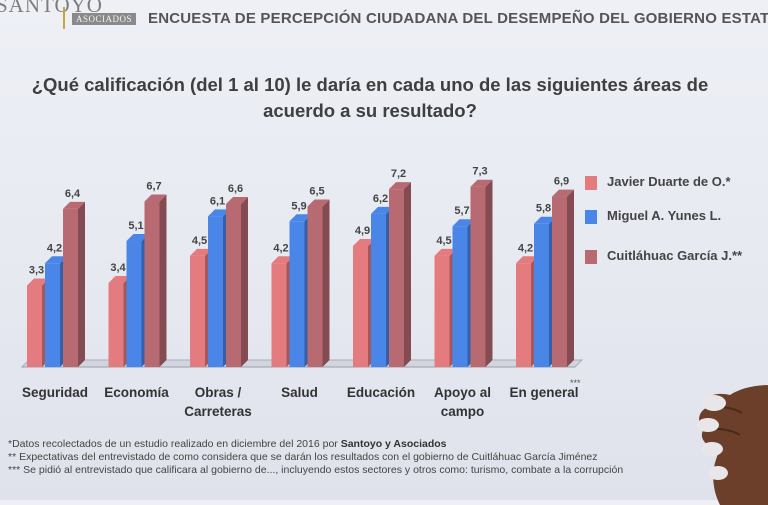 This screenshot has width=768, height=505. Describe the element at coordinates (543, 209) in the screenshot. I see `value-label-1-6: 5,8` at that location.